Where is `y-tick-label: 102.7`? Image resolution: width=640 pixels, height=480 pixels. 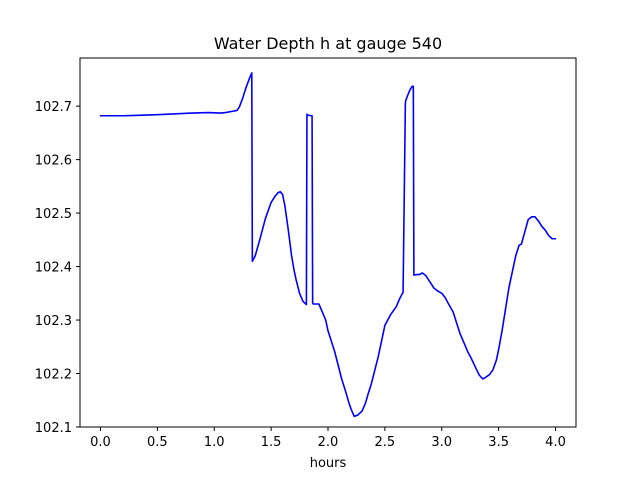
y-tick-label: 102.7 is located at coordinates (53, 107).